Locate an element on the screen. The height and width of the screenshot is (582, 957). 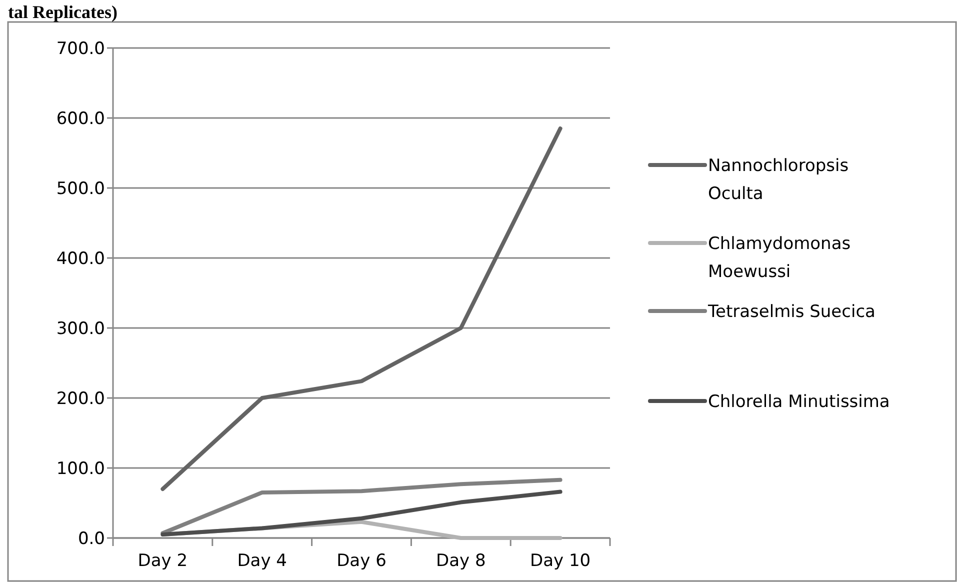
y-tick-label: 700.0 is located at coordinates (80, 48).